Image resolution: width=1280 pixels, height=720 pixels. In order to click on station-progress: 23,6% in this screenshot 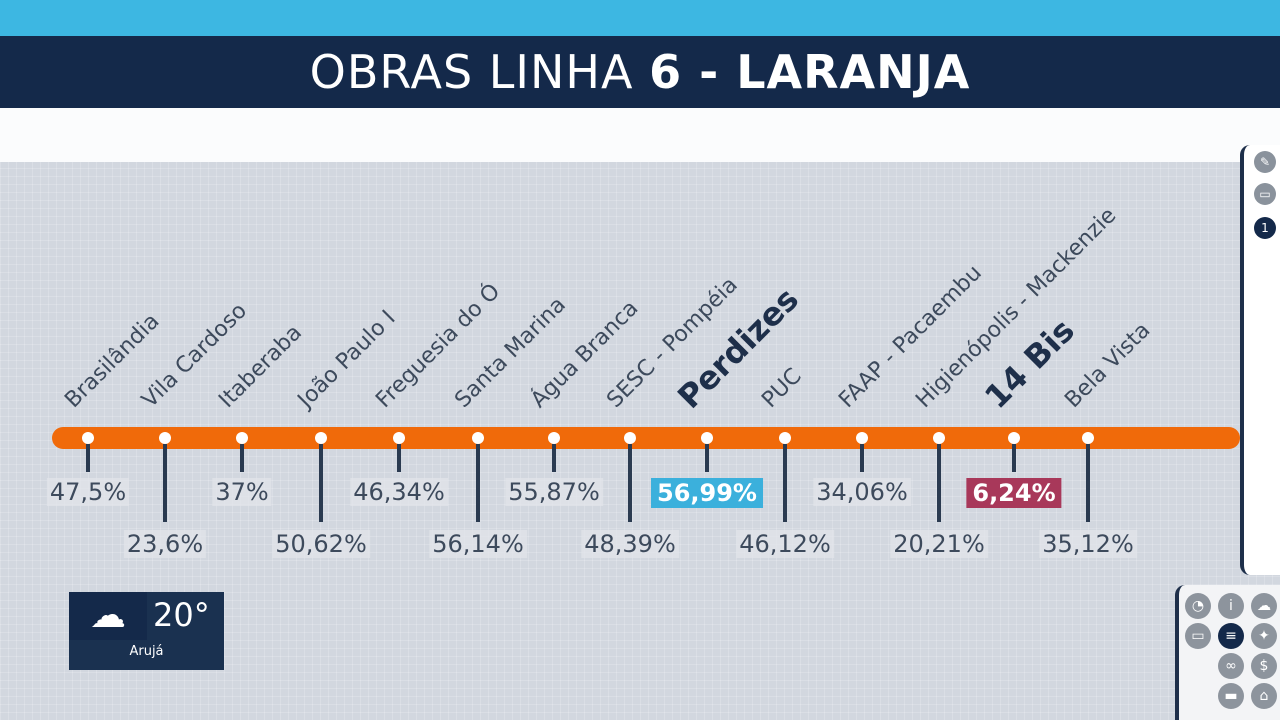, I will do `click(165, 544)`.